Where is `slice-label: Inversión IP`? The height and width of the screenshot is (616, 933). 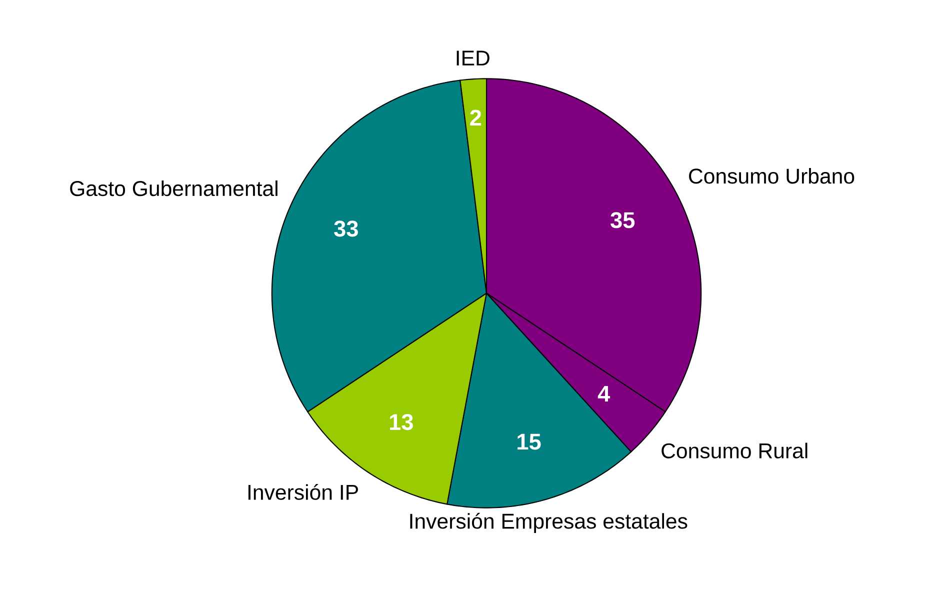
slice-label: Inversión IP is located at coordinates (303, 492).